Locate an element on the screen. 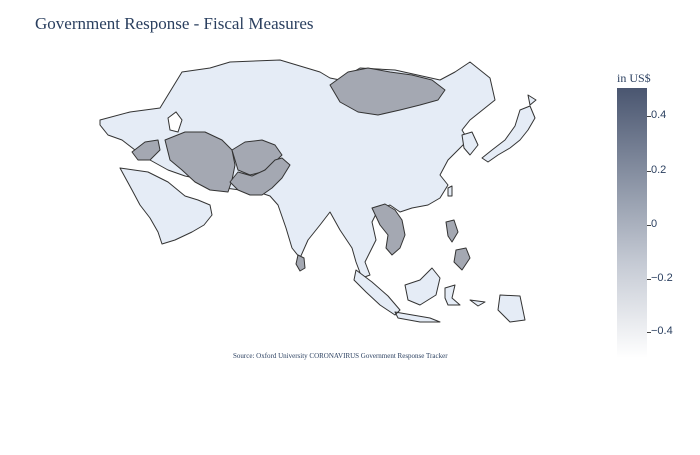  colorbar-tick-label: 0.4 is located at coordinates (659, 115).